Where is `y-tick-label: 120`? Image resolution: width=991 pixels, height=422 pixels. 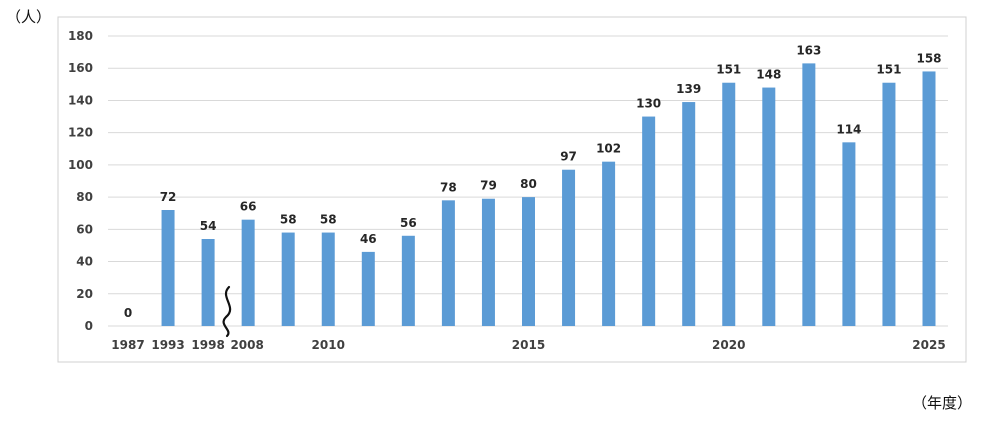
y-tick-label: 120 is located at coordinates (80, 133).